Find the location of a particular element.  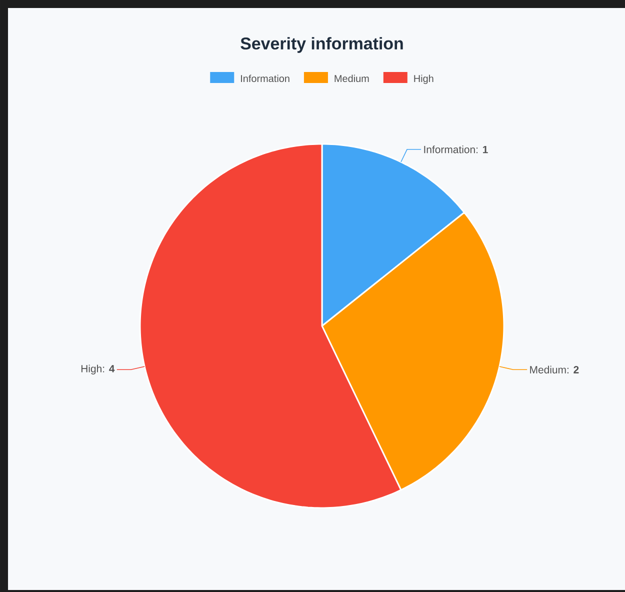

data-label: High: 4 is located at coordinates (98, 369).